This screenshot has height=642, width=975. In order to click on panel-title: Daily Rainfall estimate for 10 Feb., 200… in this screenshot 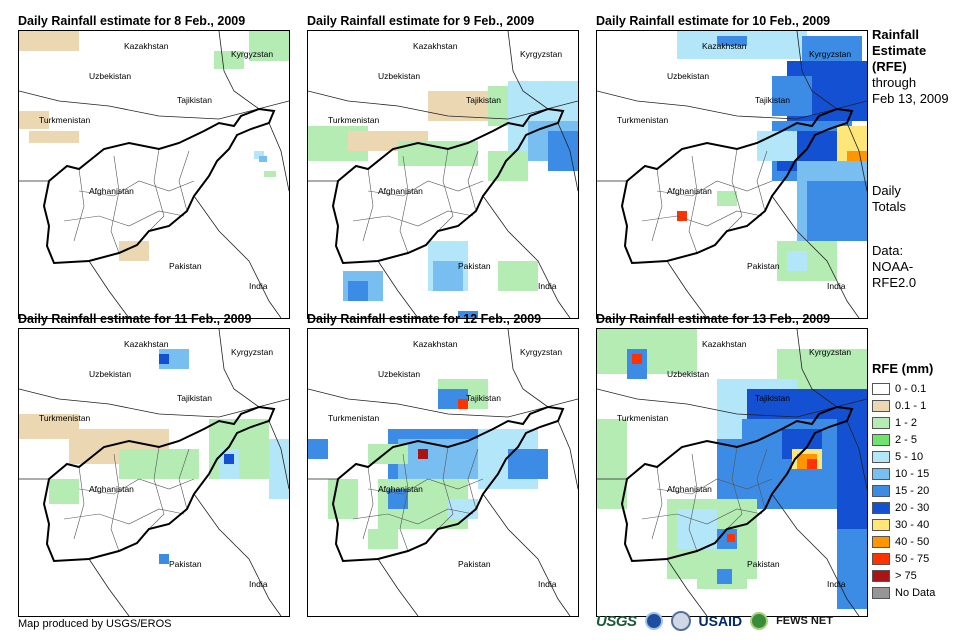, I will do `click(713, 21)`.